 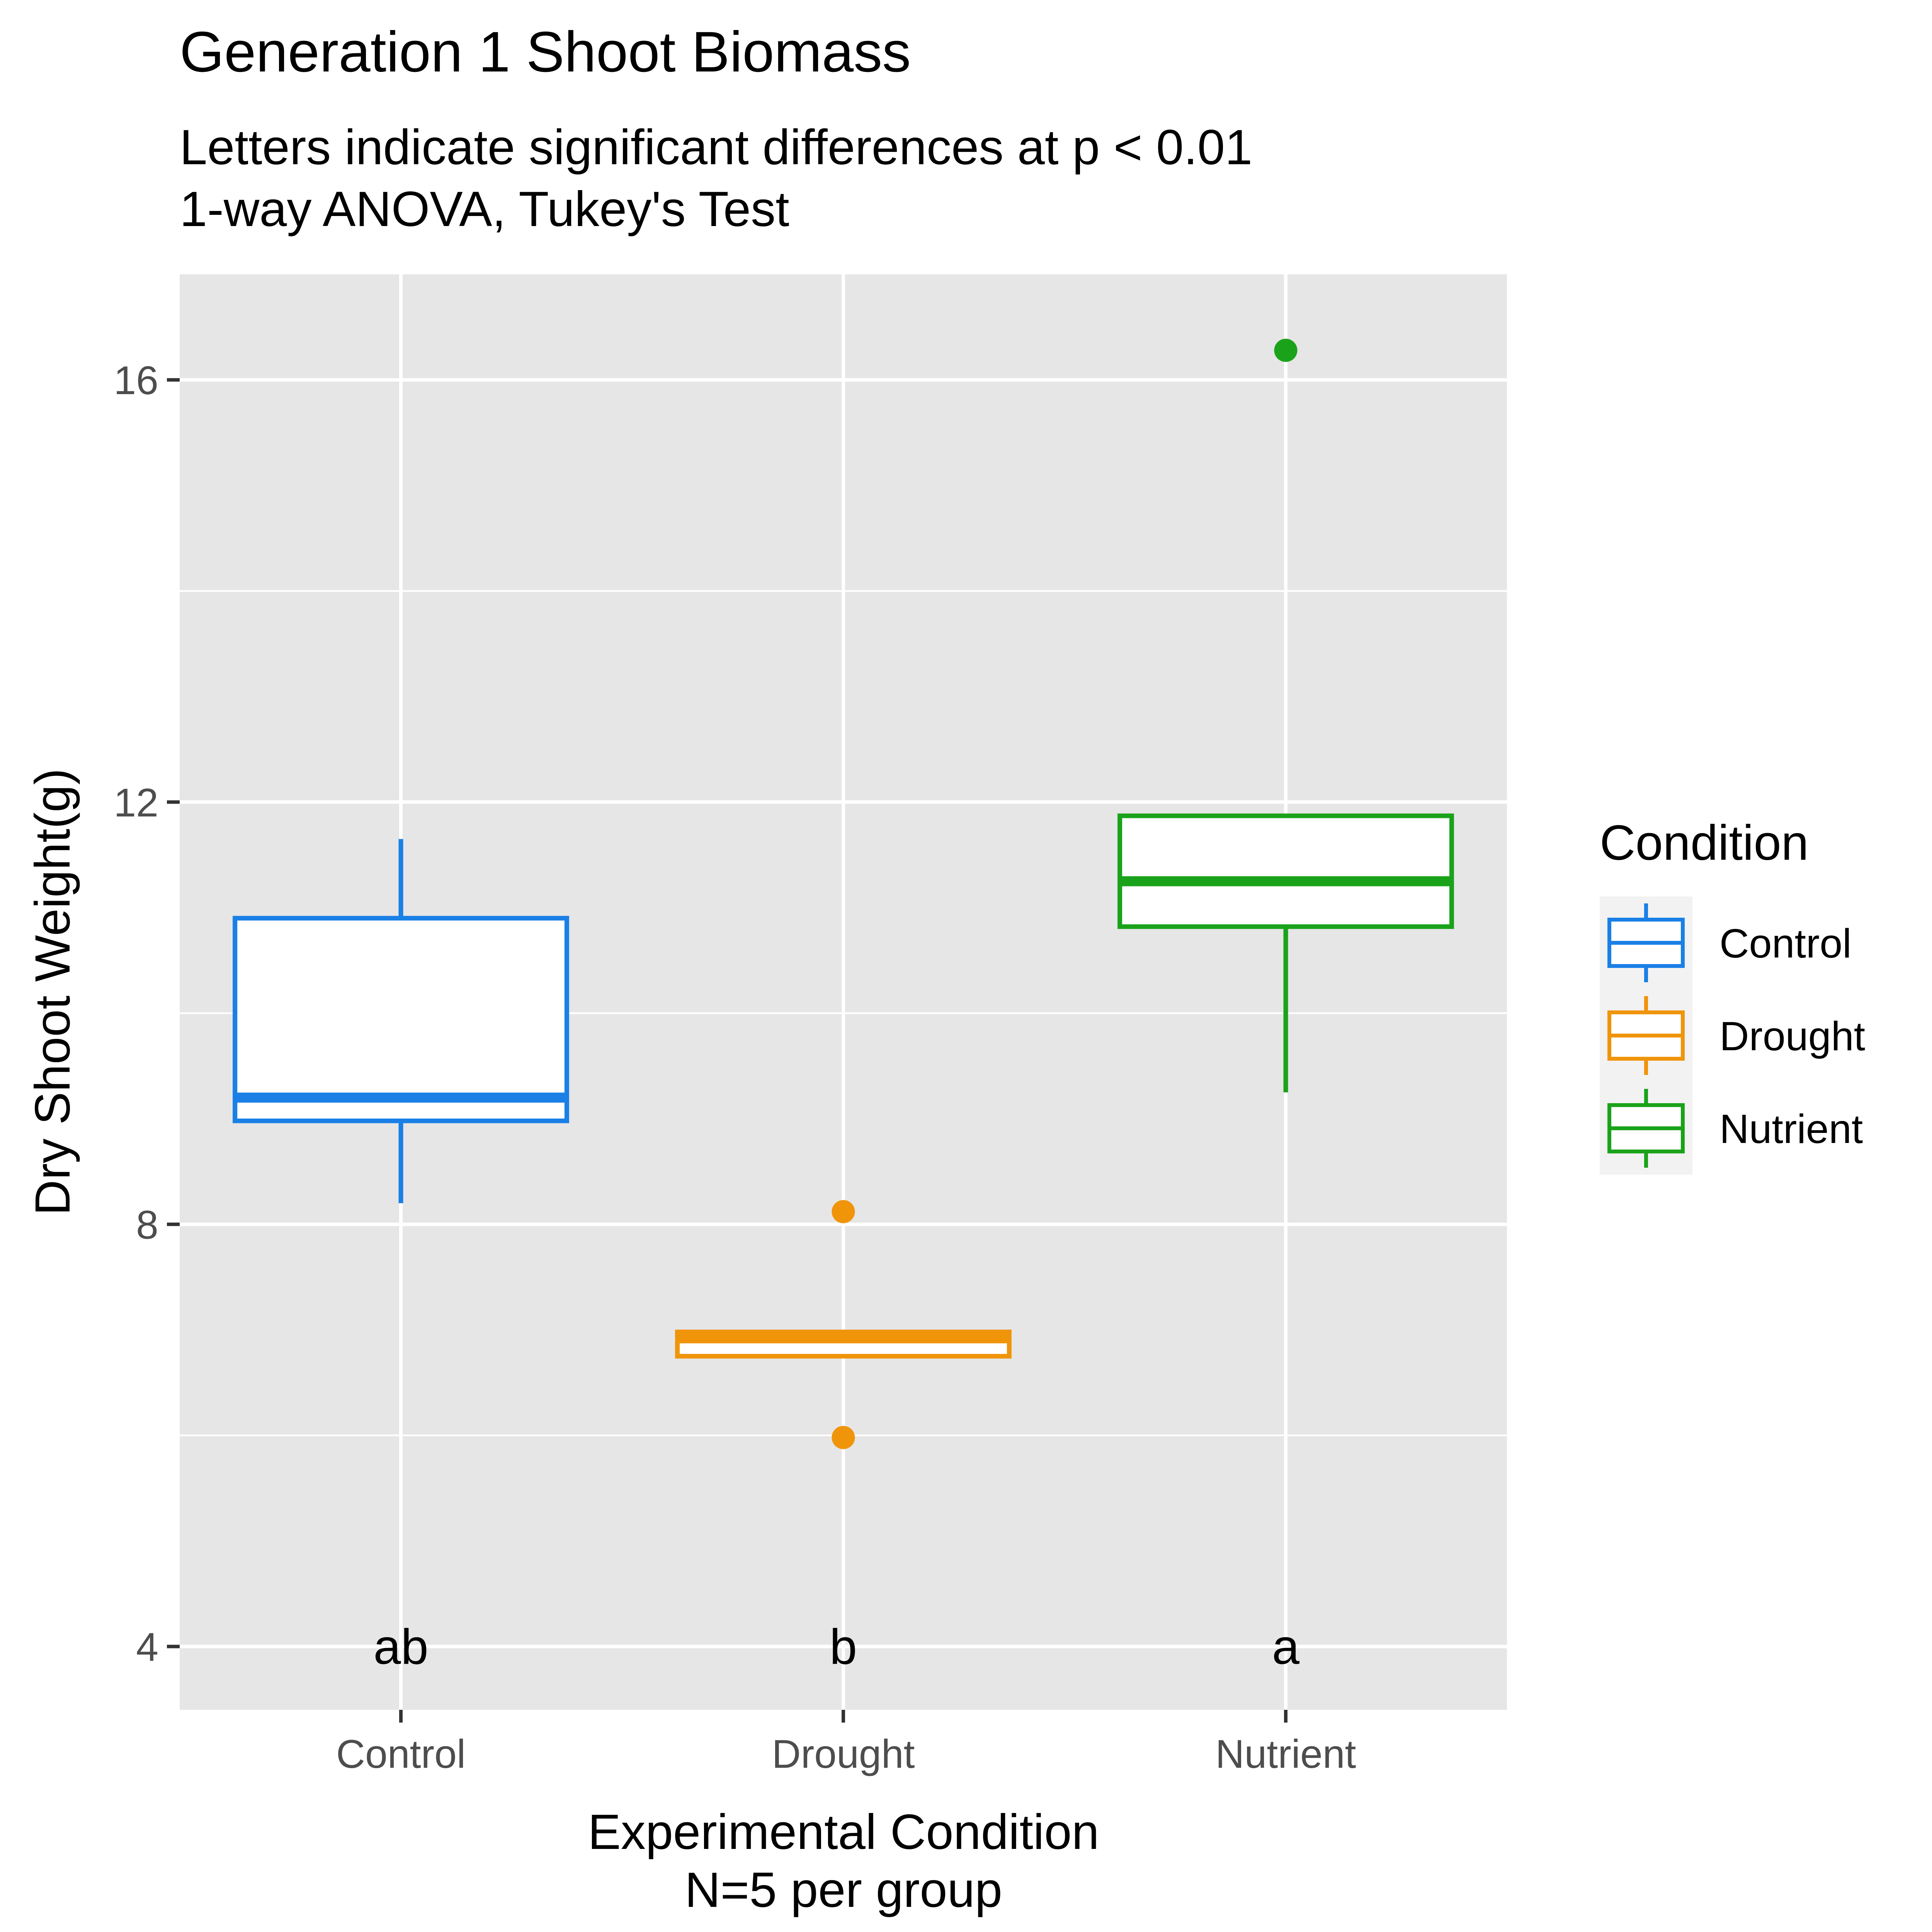 What do you see at coordinates (1792, 1036) in the screenshot?
I see `legend-label: Drought` at bounding box center [1792, 1036].